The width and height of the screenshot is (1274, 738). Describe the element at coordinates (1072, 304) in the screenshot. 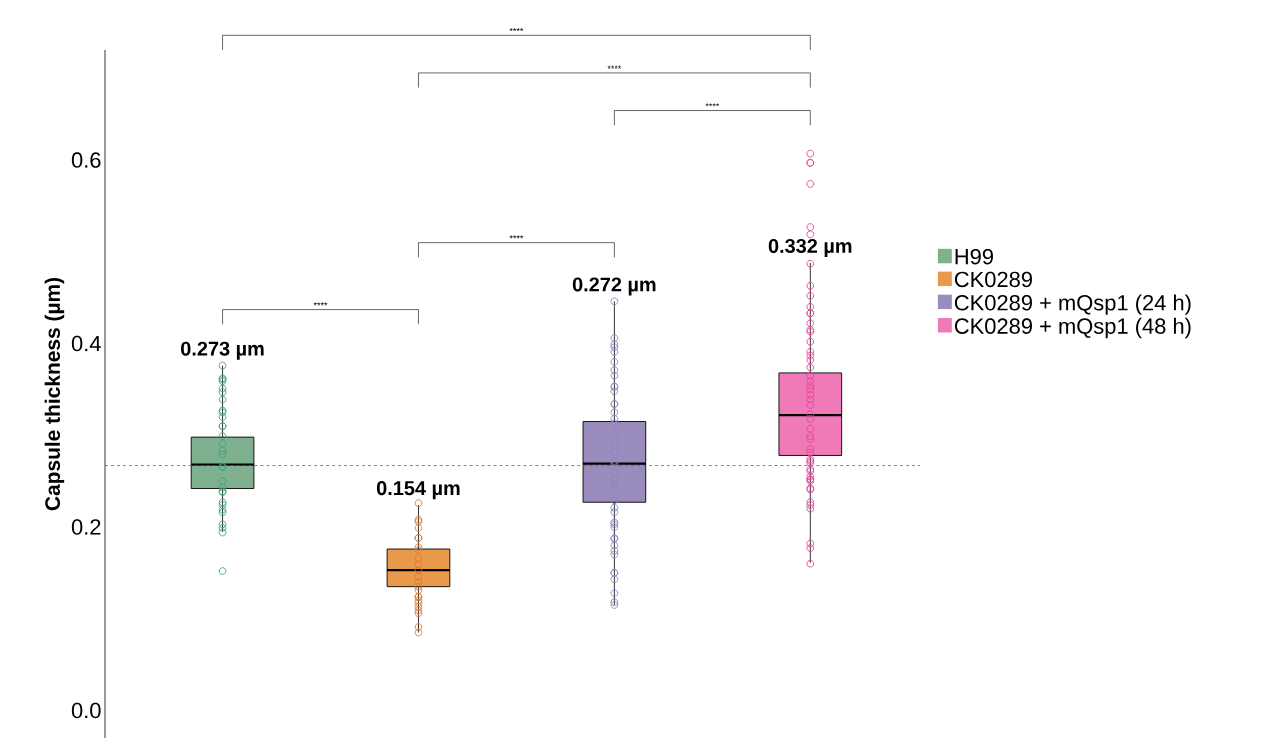

I see `legend-label: CK0289 + mQsp1 (24 h)` at that location.